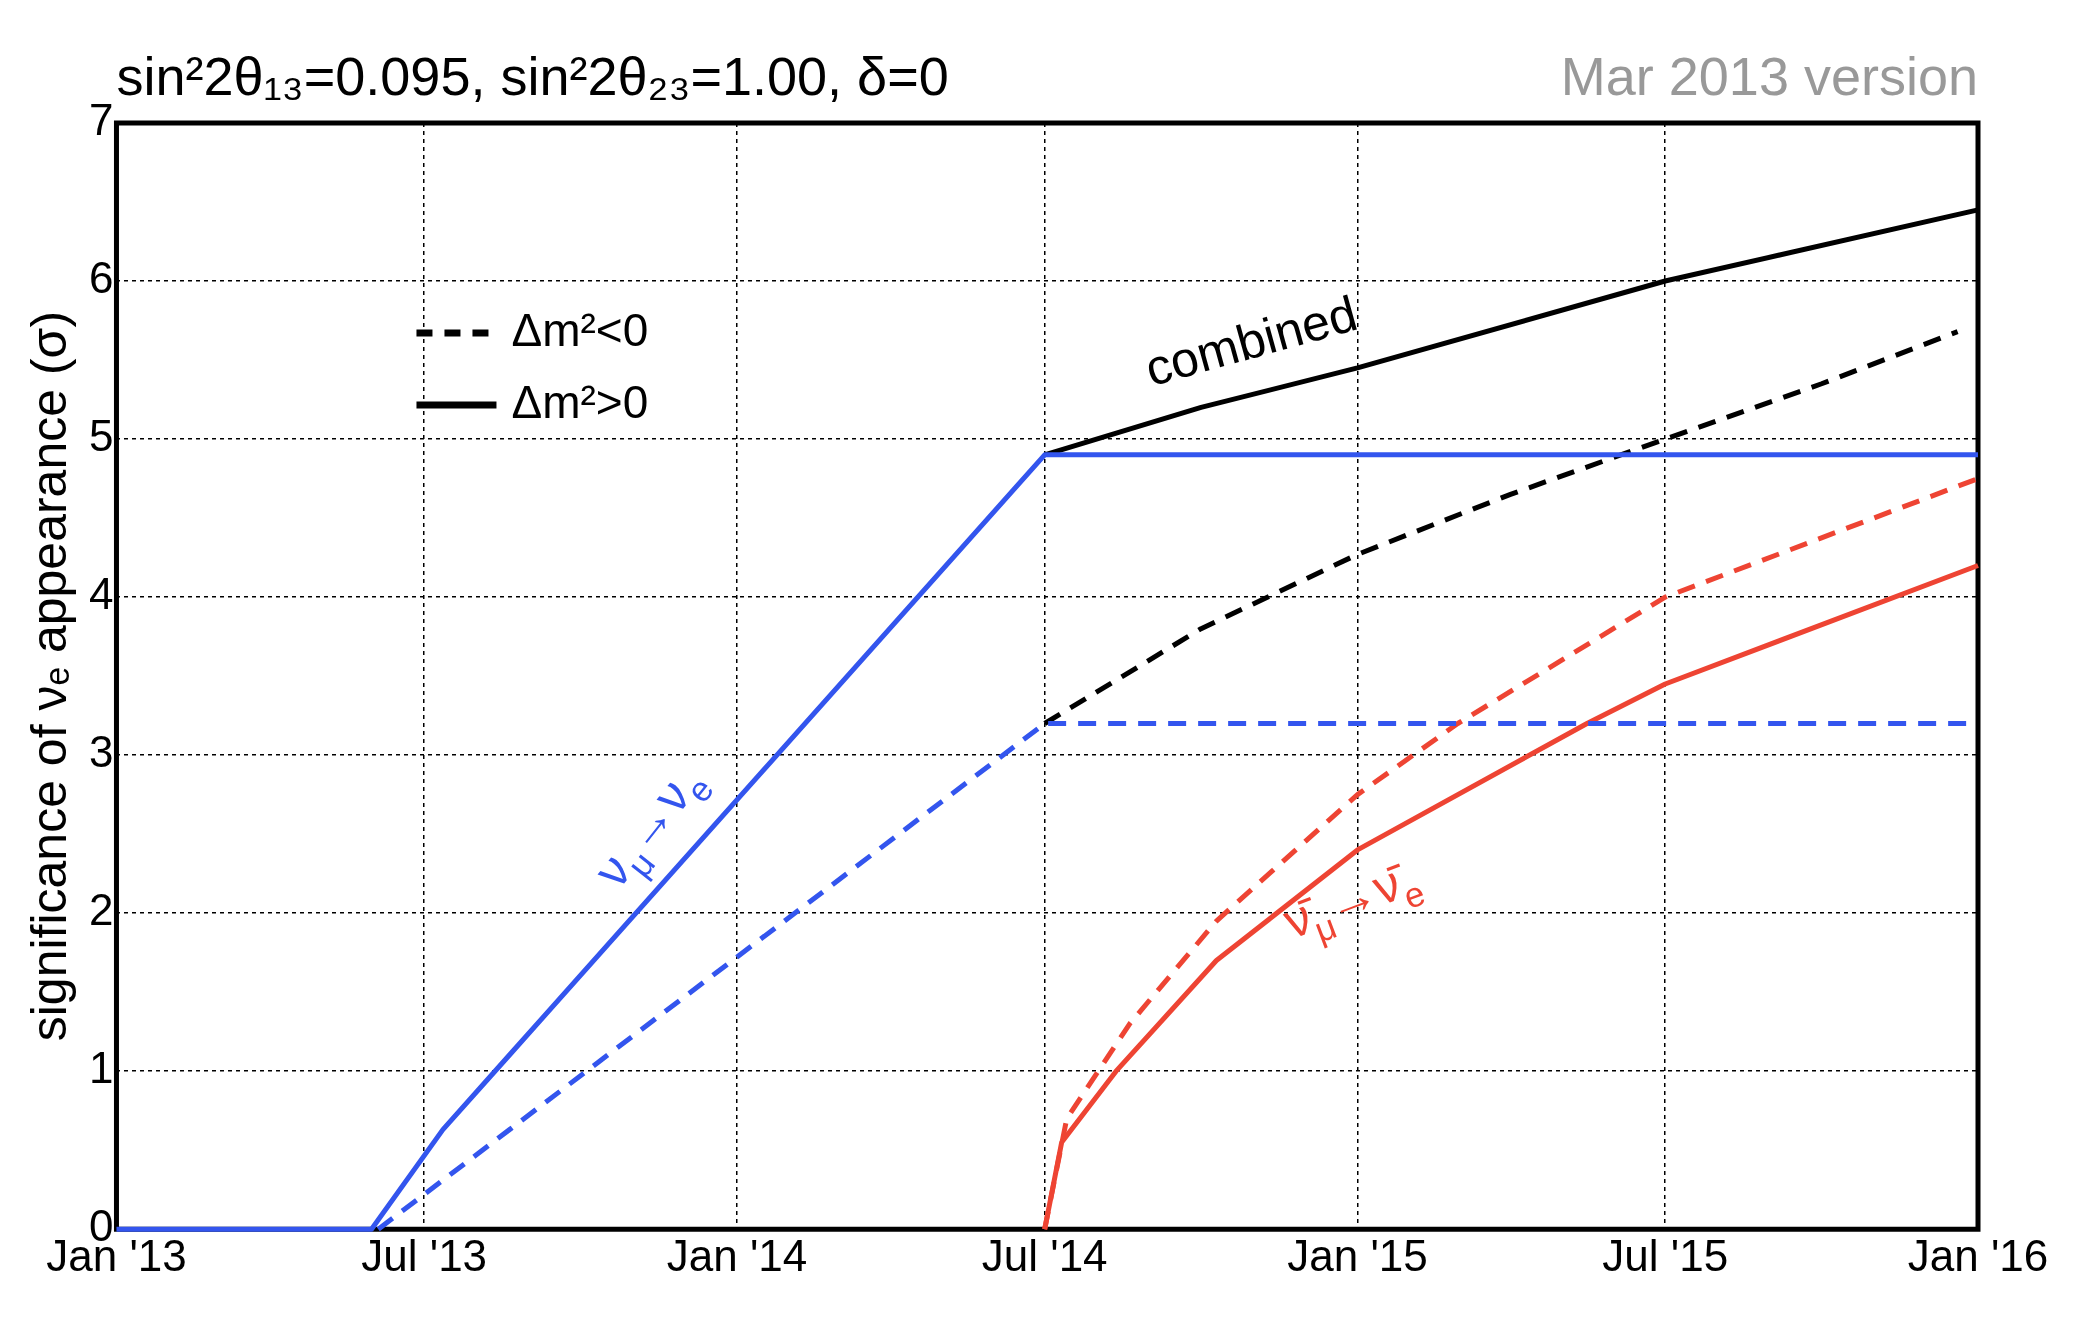 The width and height of the screenshot is (2085, 1319). I want to click on x-tick-label: Jul '15, so click(1665, 1255).